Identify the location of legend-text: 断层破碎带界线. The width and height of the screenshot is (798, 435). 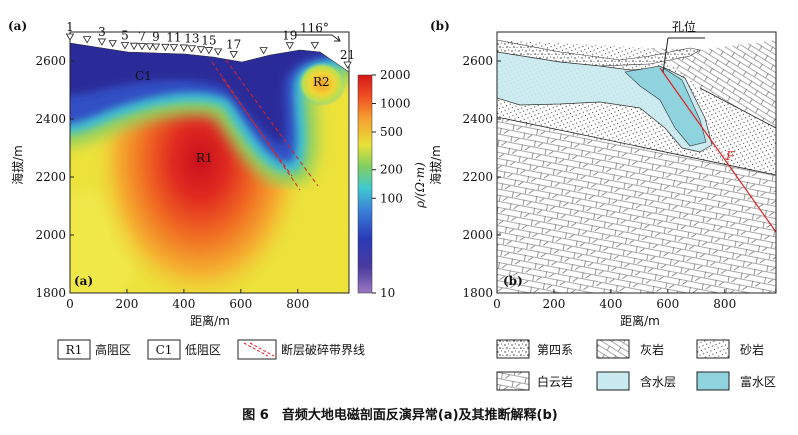
(323, 349).